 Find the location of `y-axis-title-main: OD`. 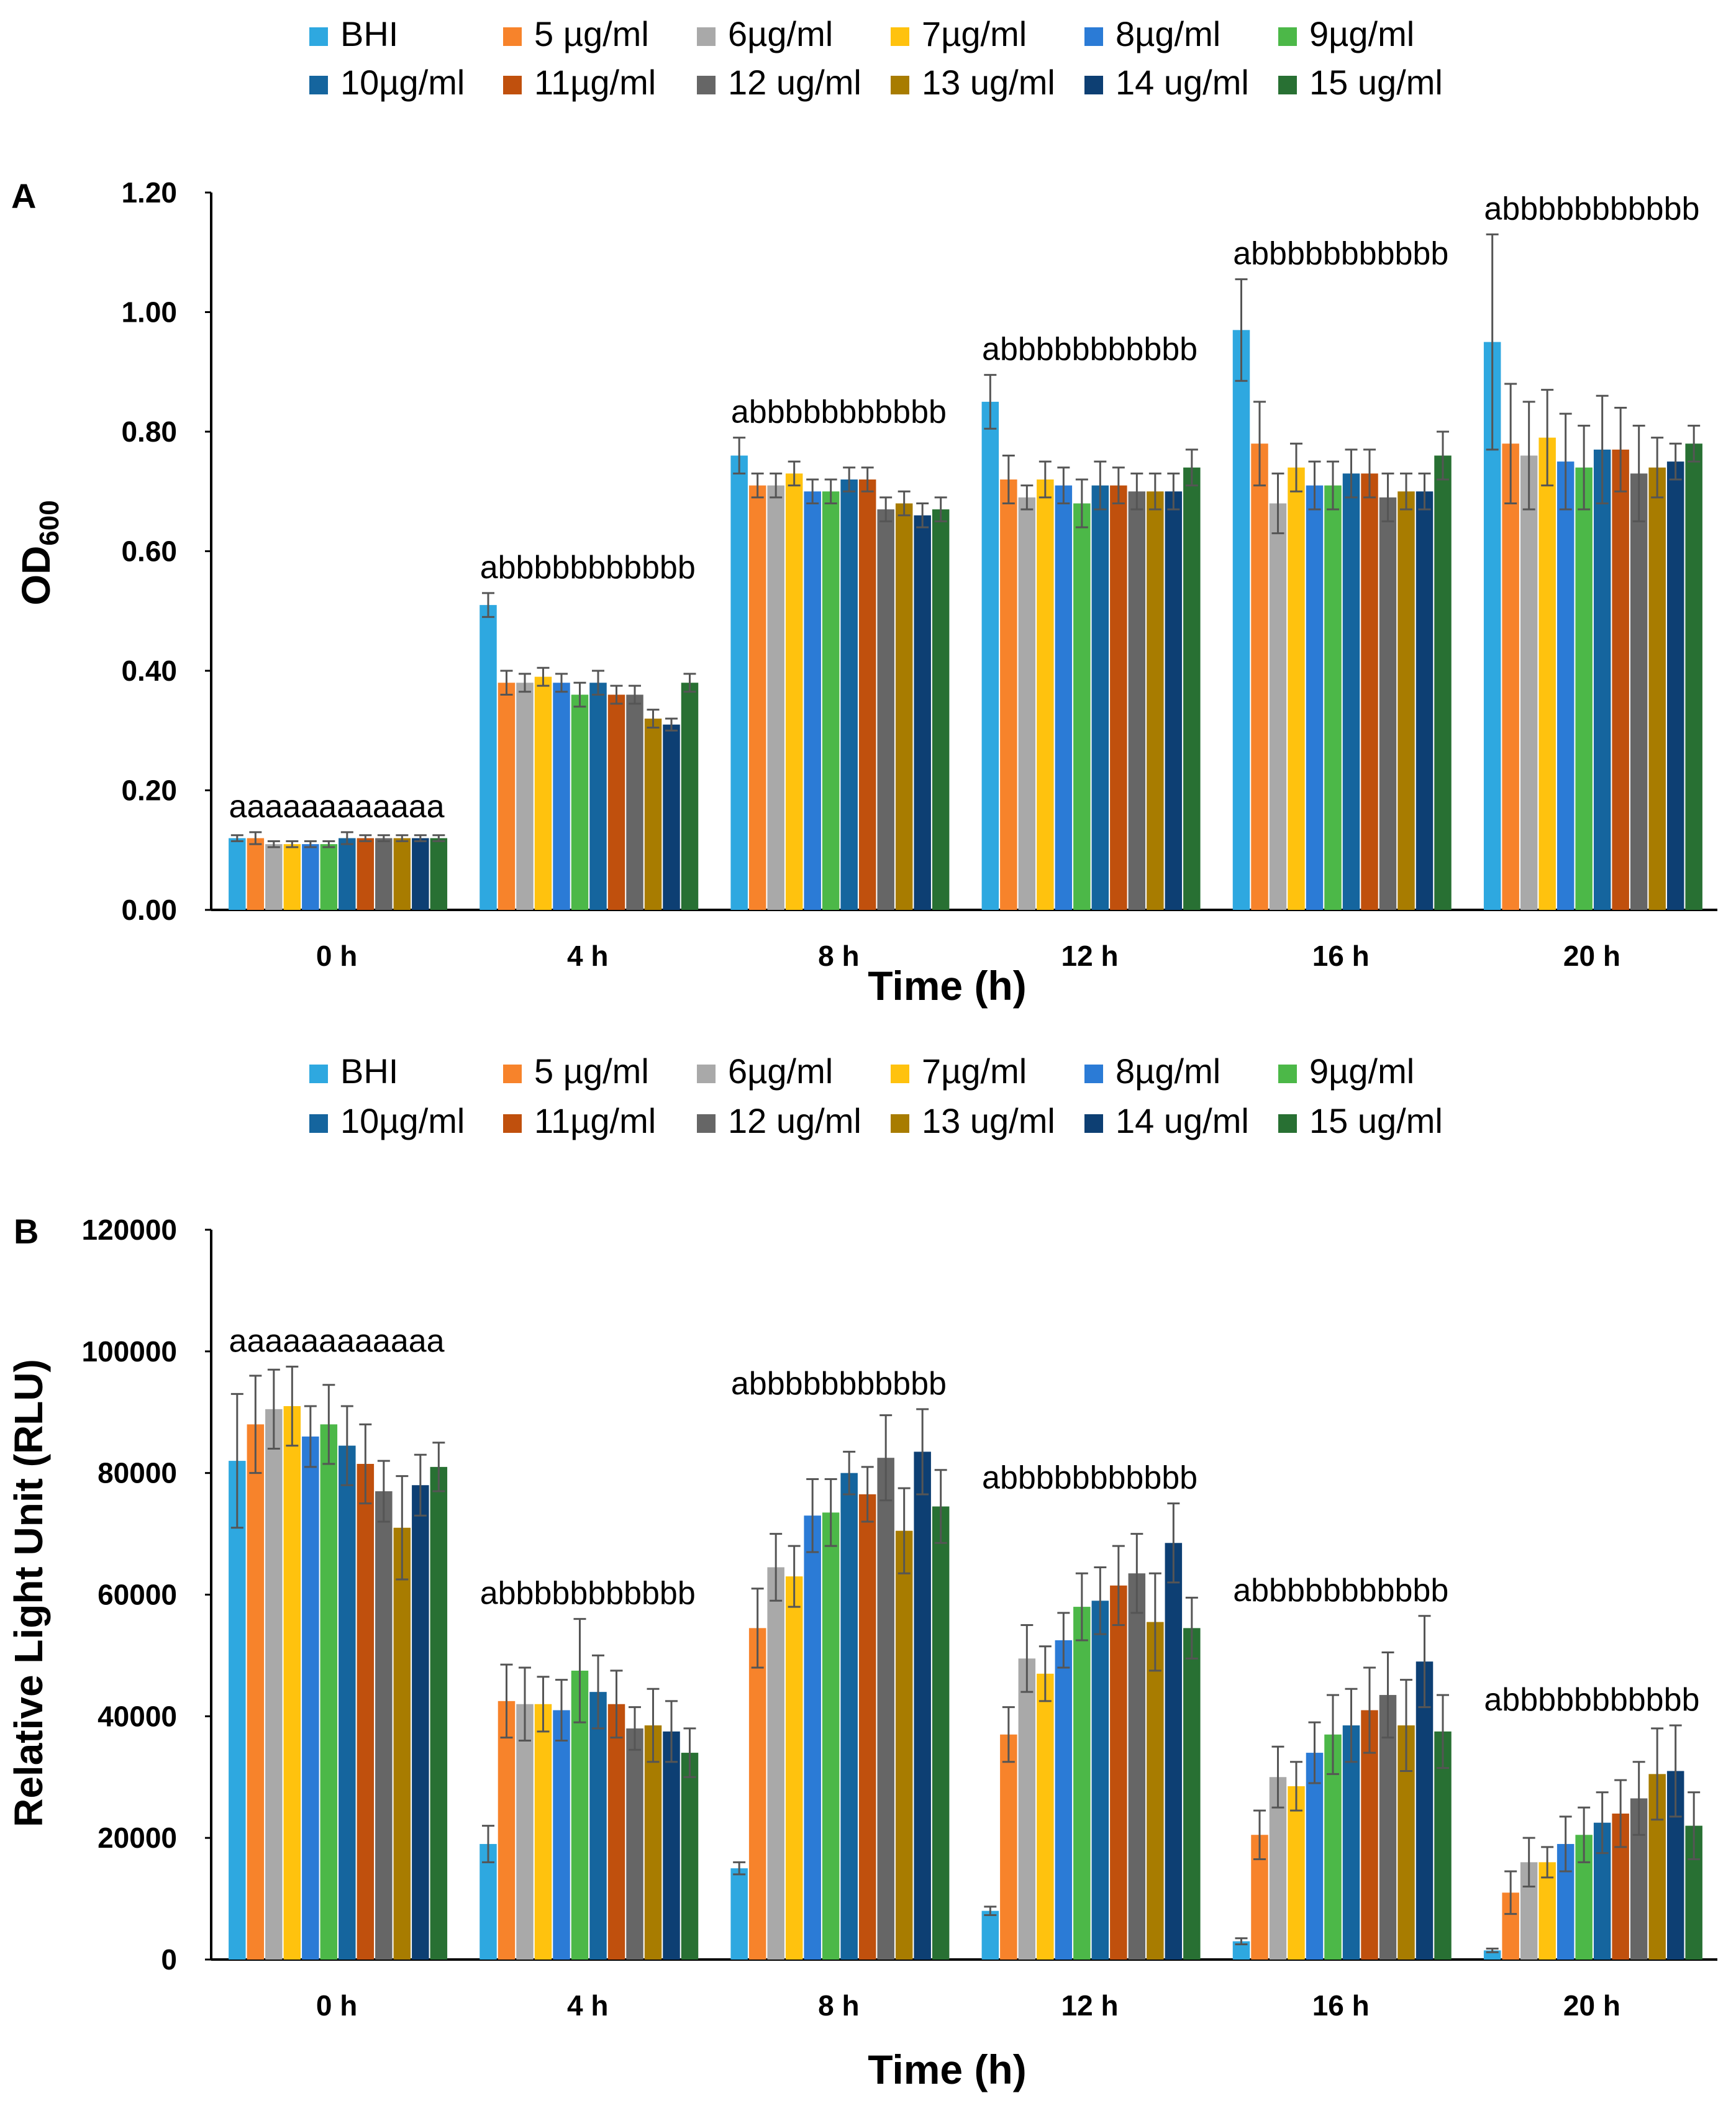

y-axis-title-main: OD is located at coordinates (36, 576).